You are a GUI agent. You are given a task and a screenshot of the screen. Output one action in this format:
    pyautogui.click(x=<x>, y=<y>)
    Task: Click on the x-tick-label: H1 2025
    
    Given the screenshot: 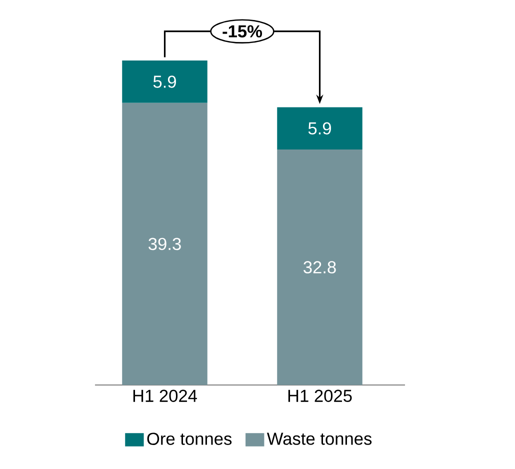 What is the action you would take?
    pyautogui.click(x=320, y=396)
    